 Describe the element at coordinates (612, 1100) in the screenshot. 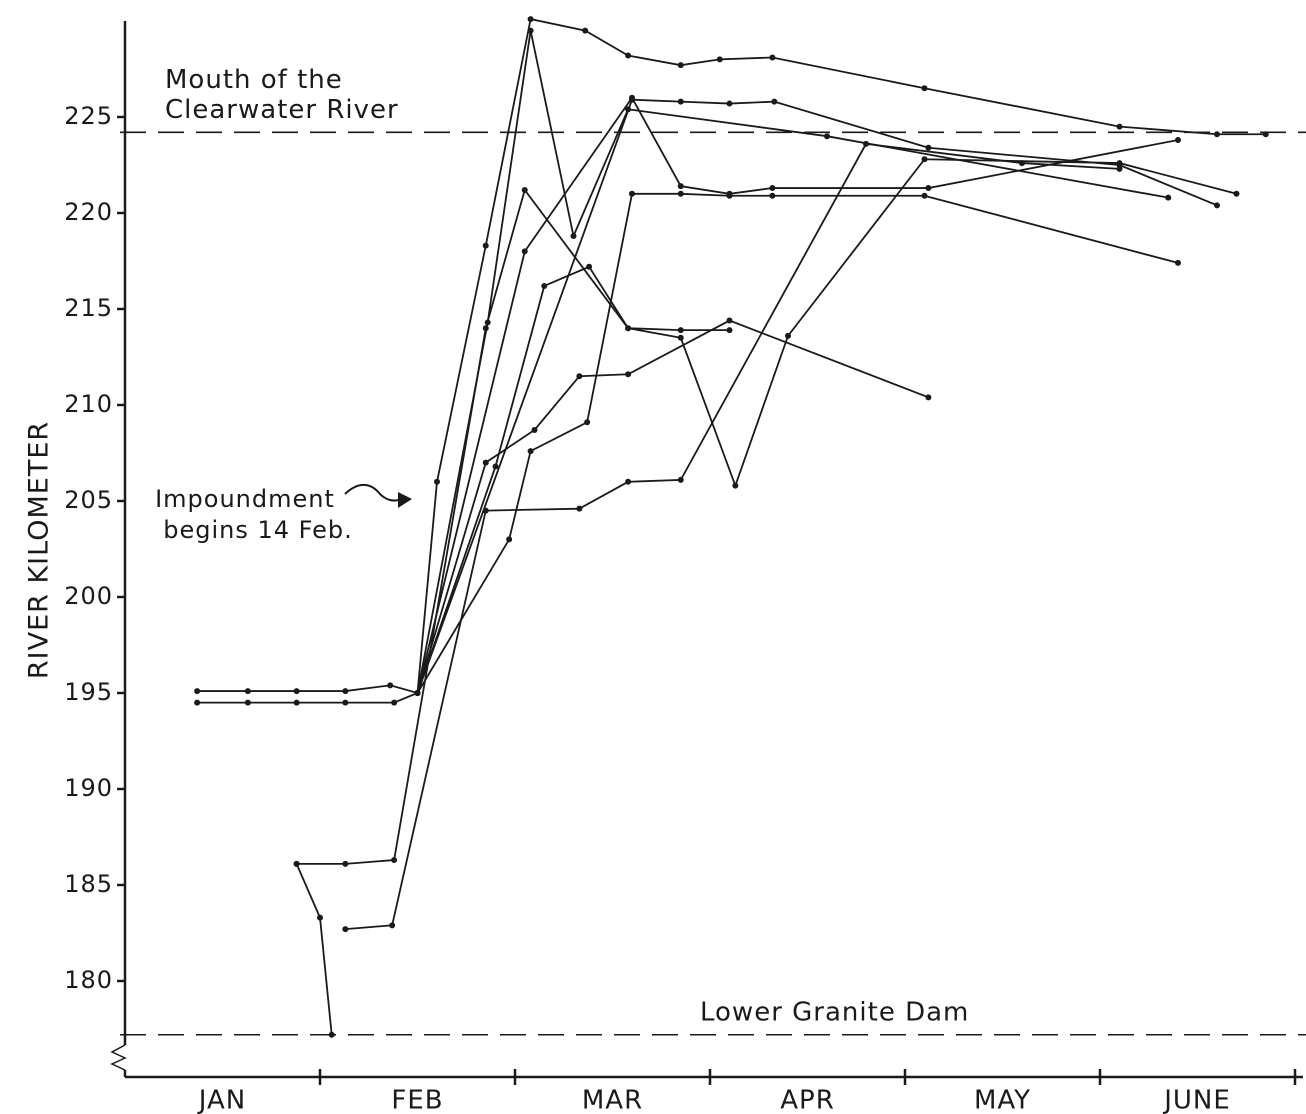

I see `x-tick-label: MAR` at that location.